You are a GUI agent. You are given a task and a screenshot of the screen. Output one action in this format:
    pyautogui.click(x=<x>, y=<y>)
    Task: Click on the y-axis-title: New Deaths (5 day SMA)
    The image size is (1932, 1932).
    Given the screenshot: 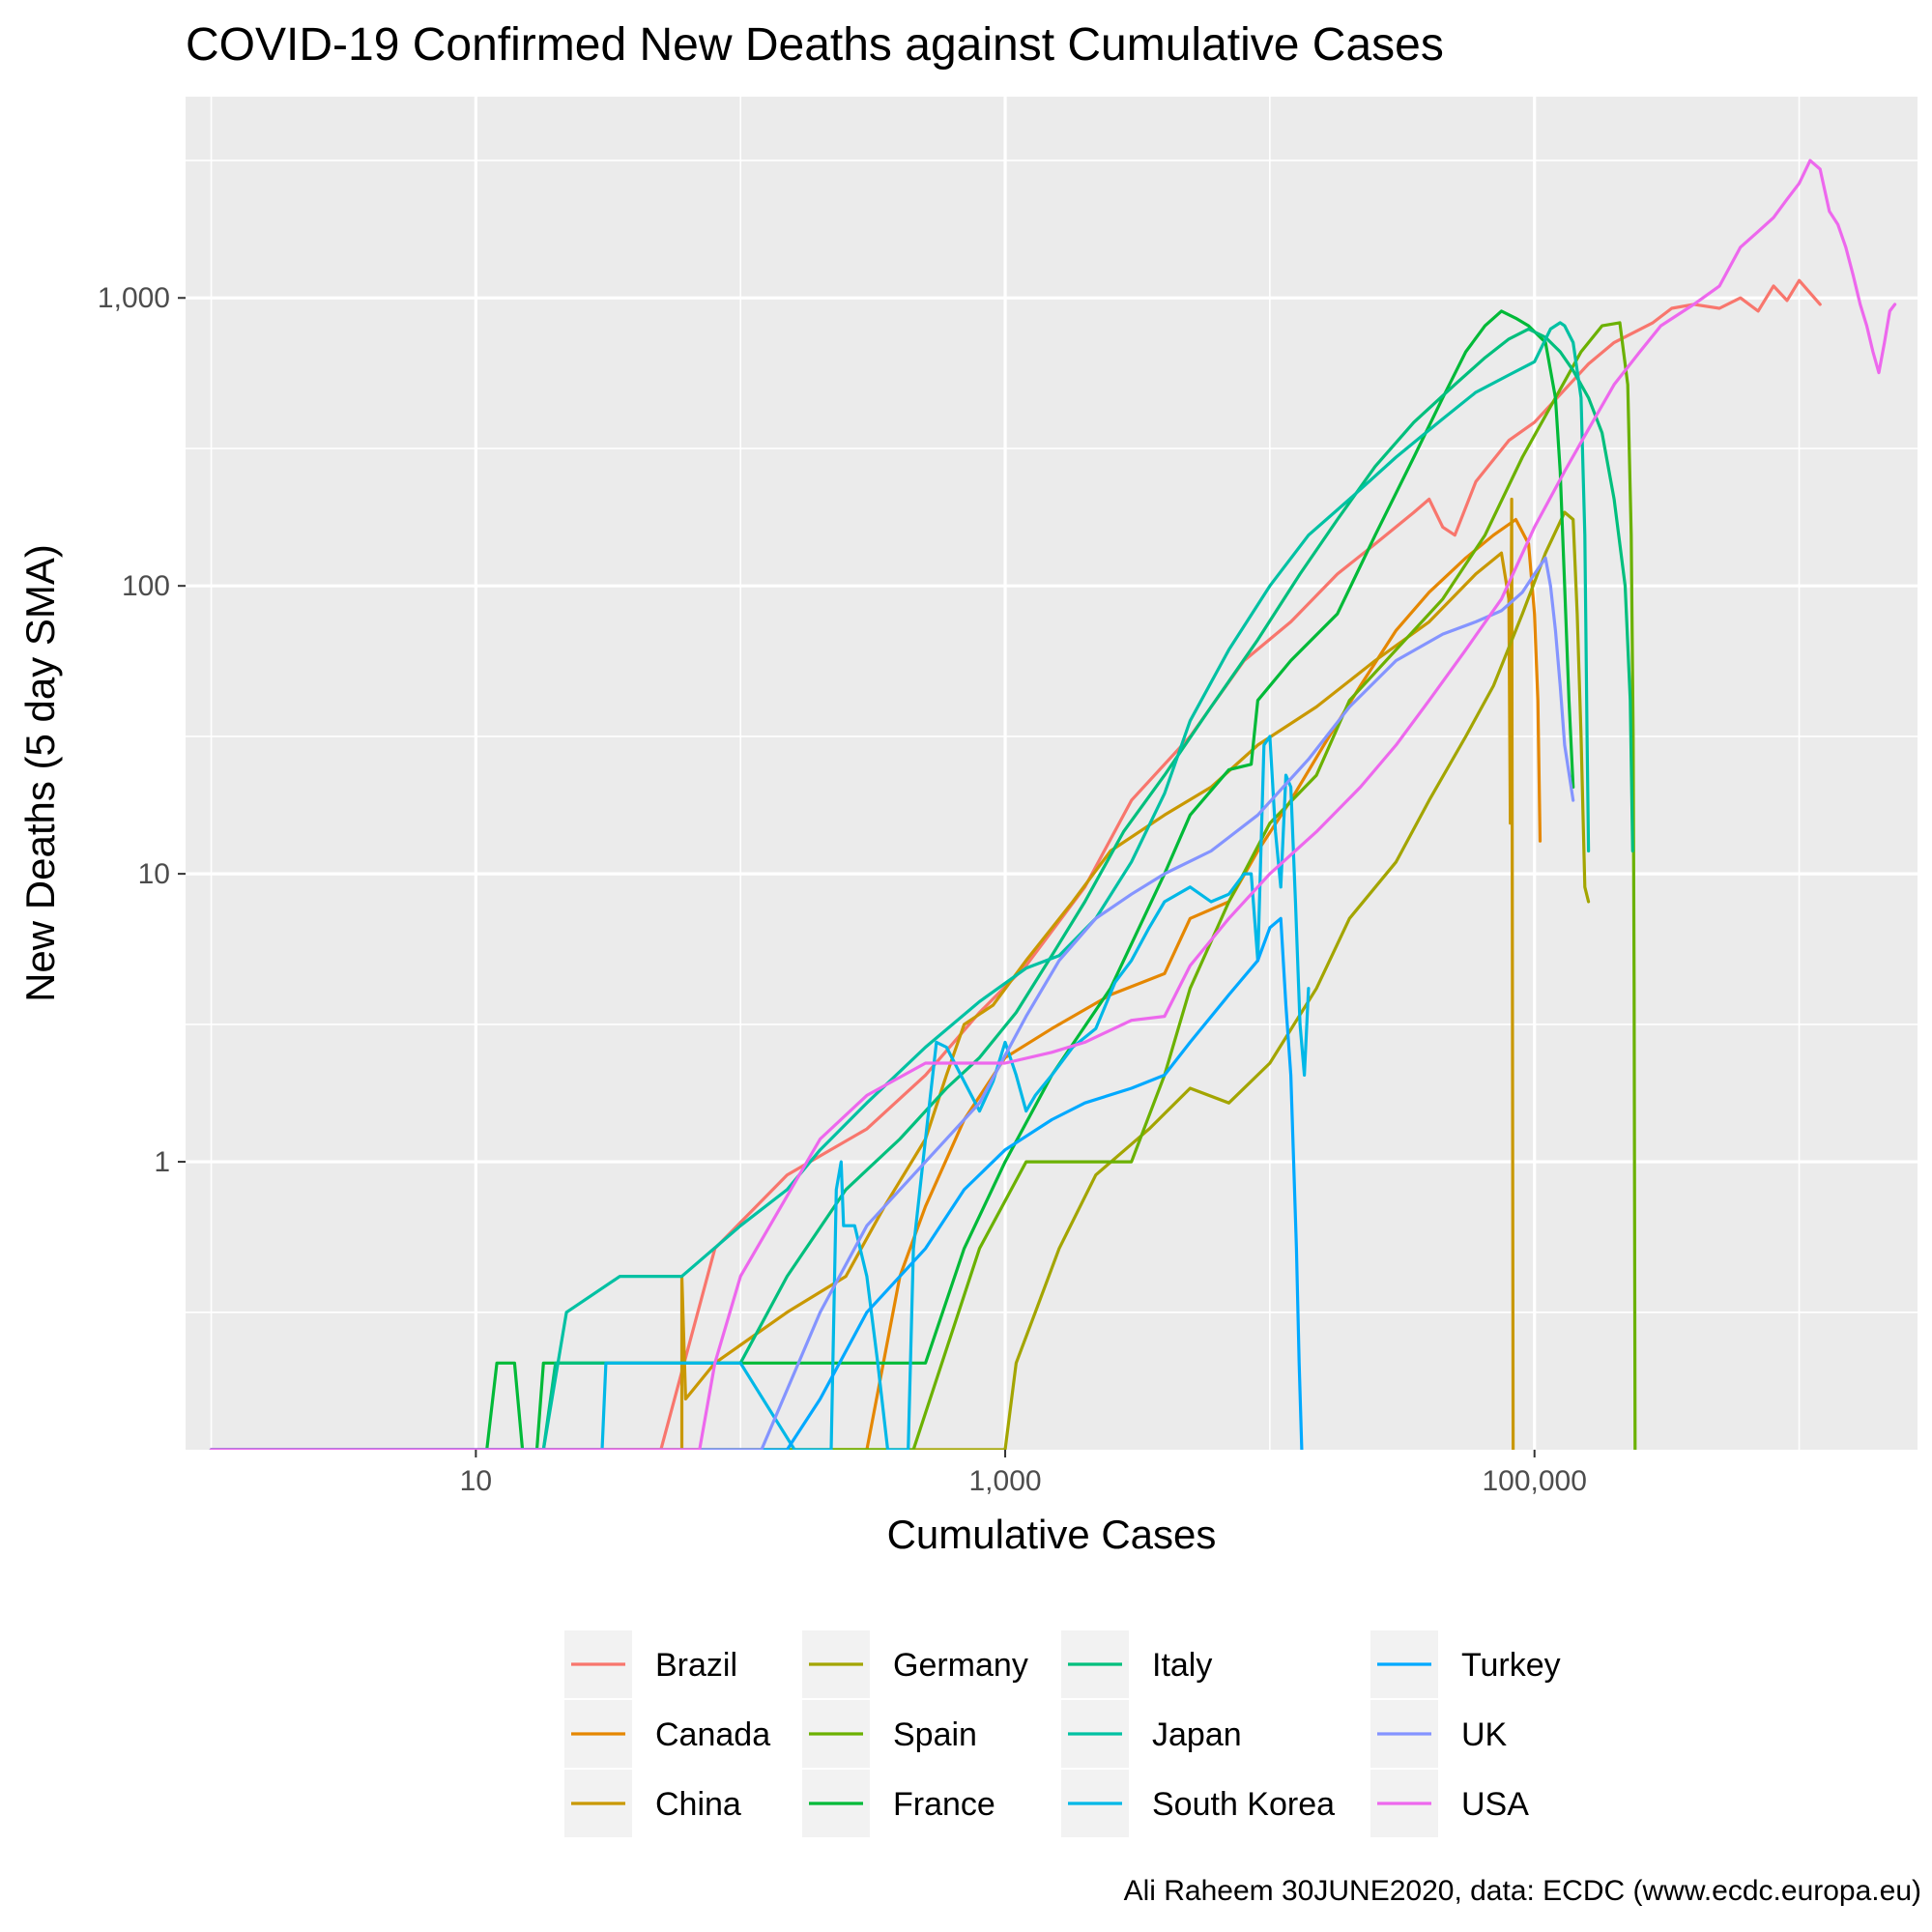 What is the action you would take?
    pyautogui.click(x=40, y=773)
    